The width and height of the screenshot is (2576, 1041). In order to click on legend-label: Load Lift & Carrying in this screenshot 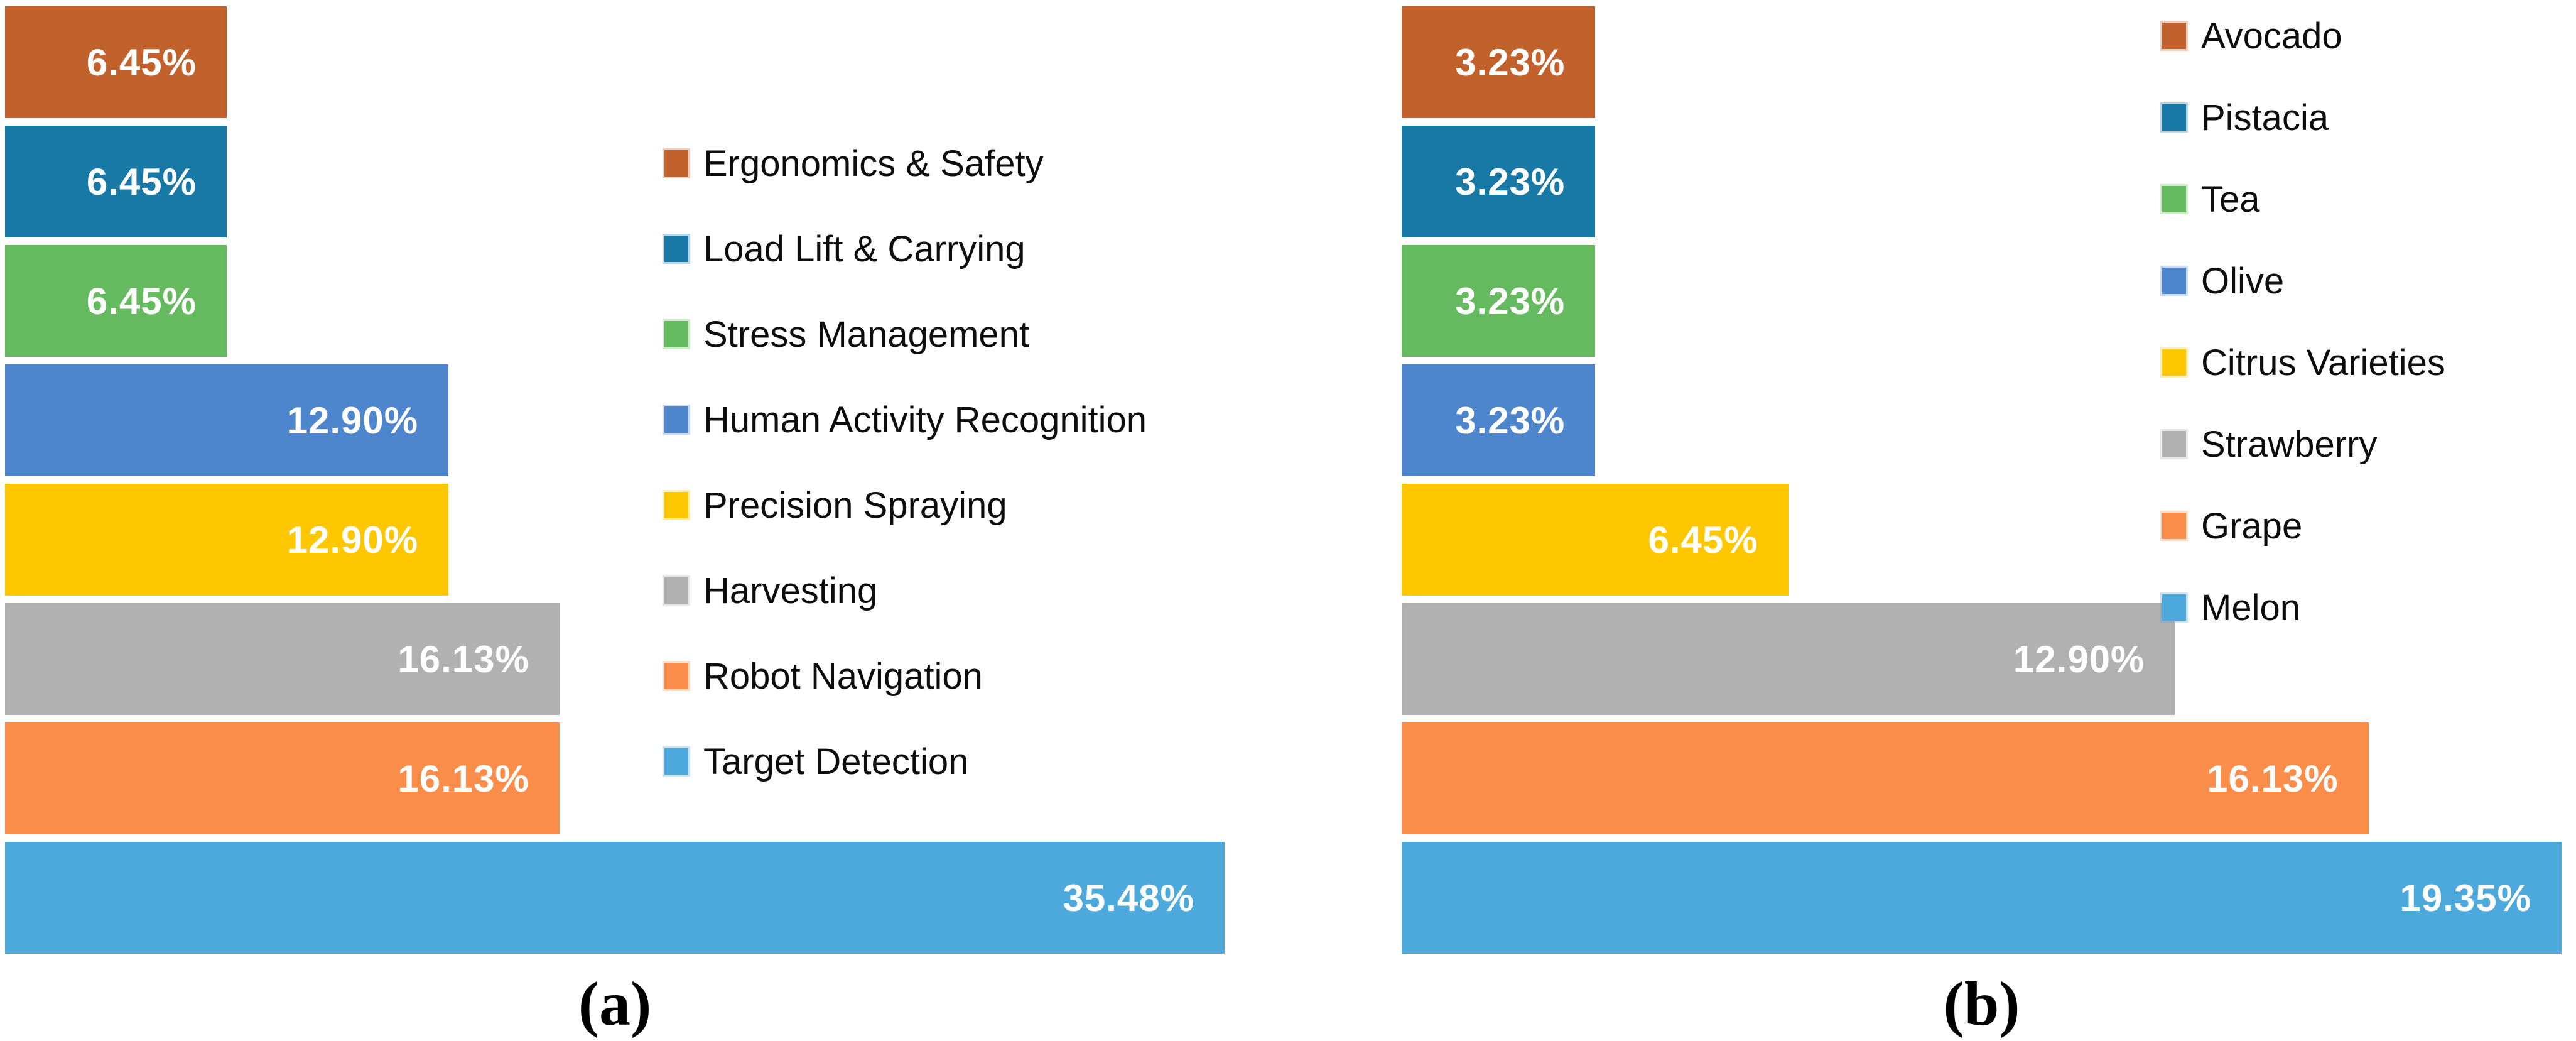, I will do `click(865, 249)`.